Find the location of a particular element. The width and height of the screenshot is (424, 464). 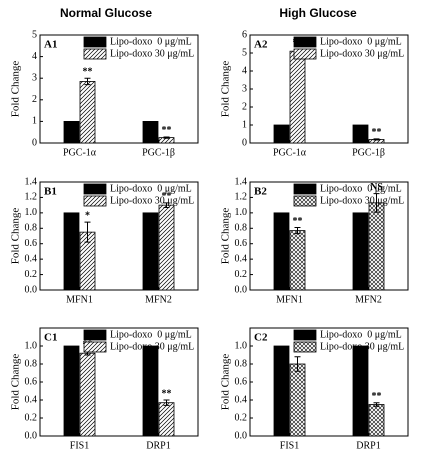

x-tick-label: PGC-1β is located at coordinates (368, 152).